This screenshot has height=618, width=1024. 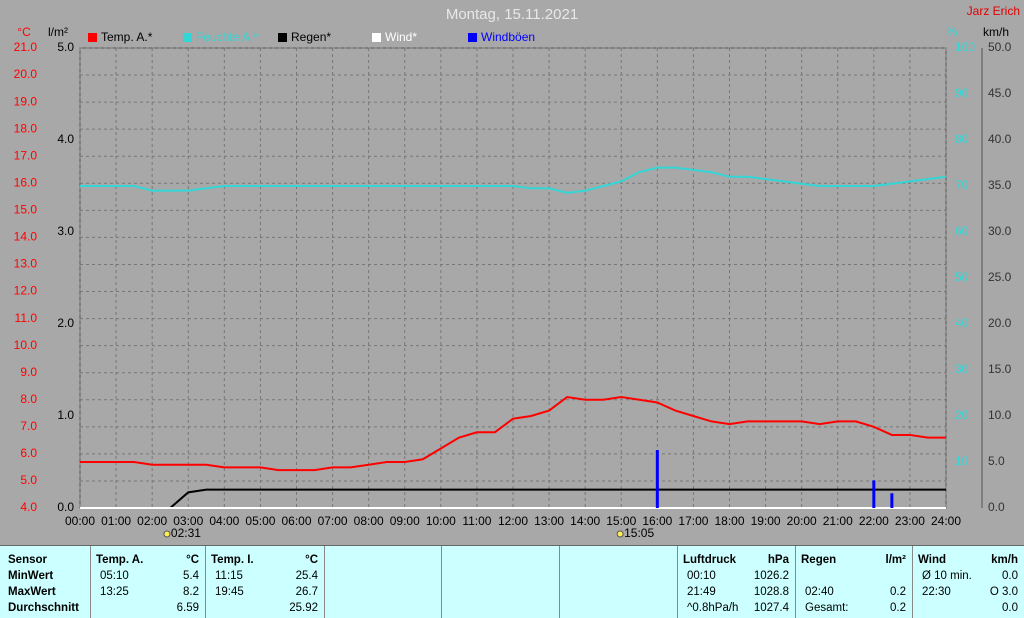 I want to click on cell-value: 8.2, so click(x=191, y=592).